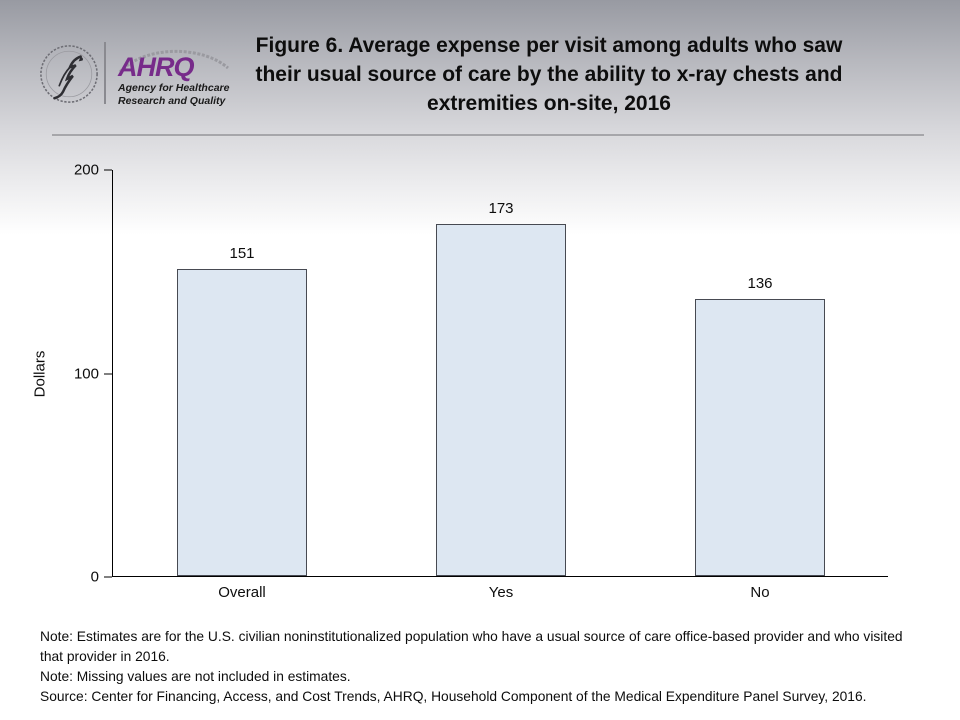 This screenshot has width=960, height=720. Describe the element at coordinates (69, 74) in the screenshot. I see `hhs-eagle-icon` at that location.